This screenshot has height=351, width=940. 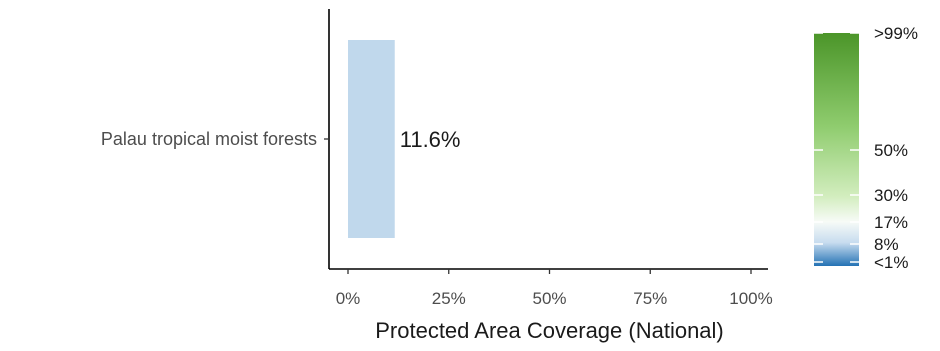 I want to click on legend-label-4: 8%, so click(x=886, y=244).